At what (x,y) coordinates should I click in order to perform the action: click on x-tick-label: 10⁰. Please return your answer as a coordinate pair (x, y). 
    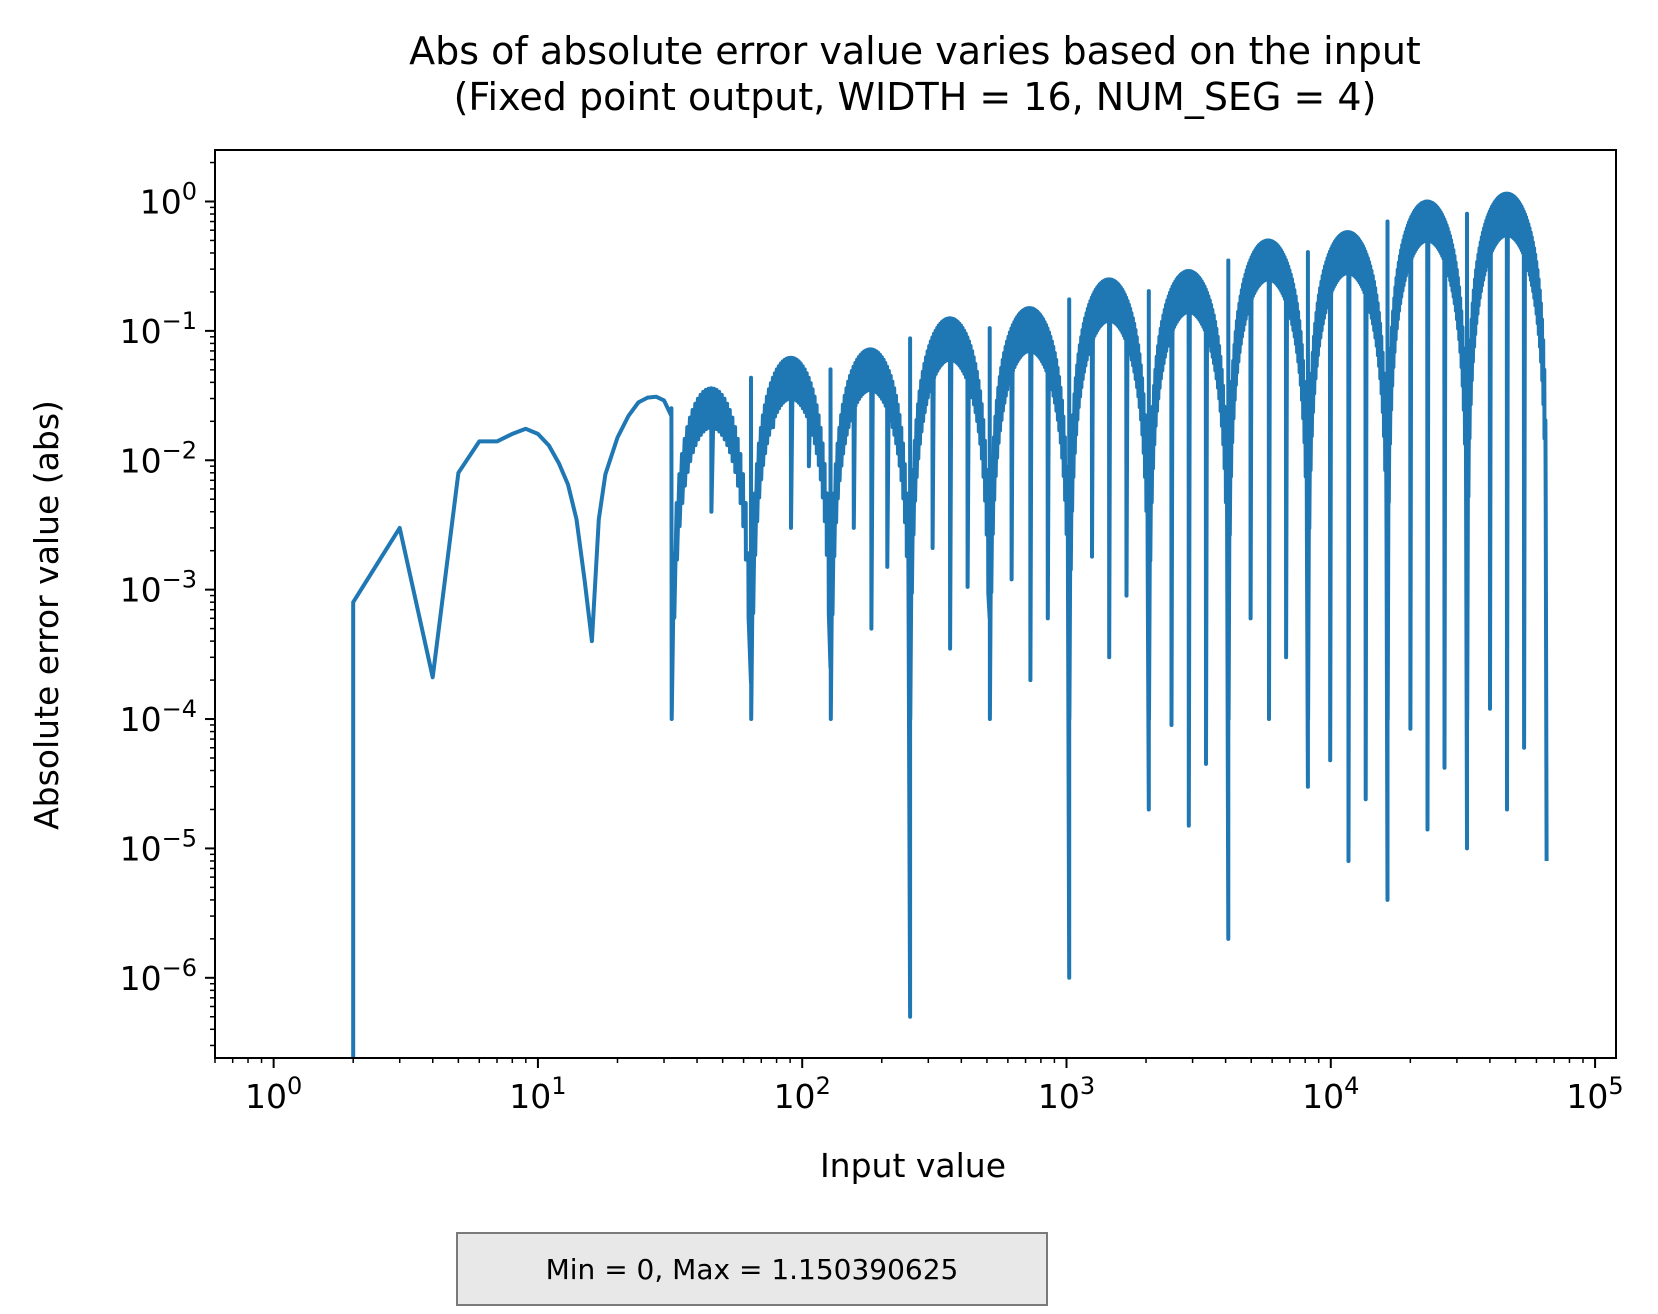
    Looking at the image, I should click on (273, 1094).